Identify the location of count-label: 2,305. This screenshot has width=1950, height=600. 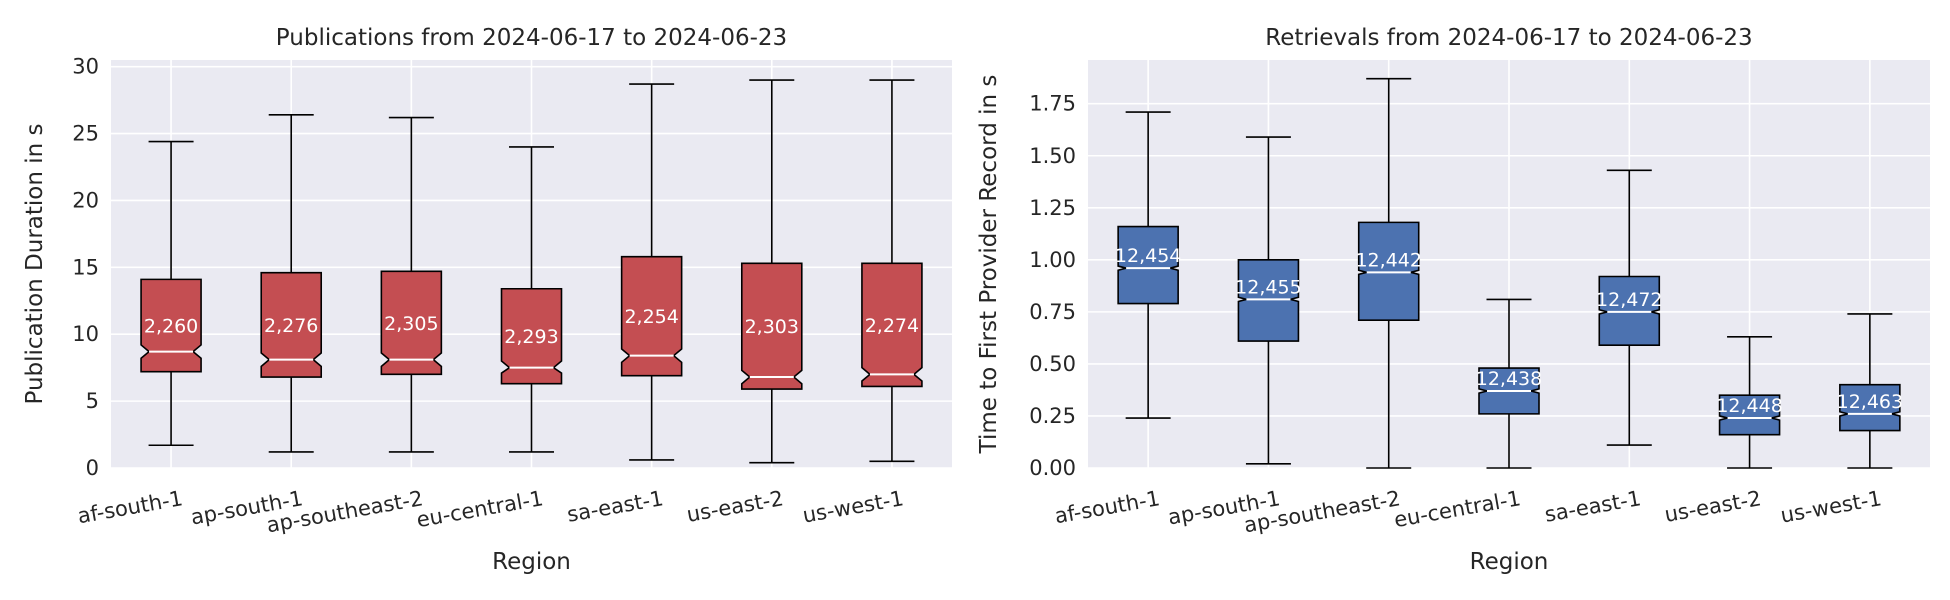
(411, 324).